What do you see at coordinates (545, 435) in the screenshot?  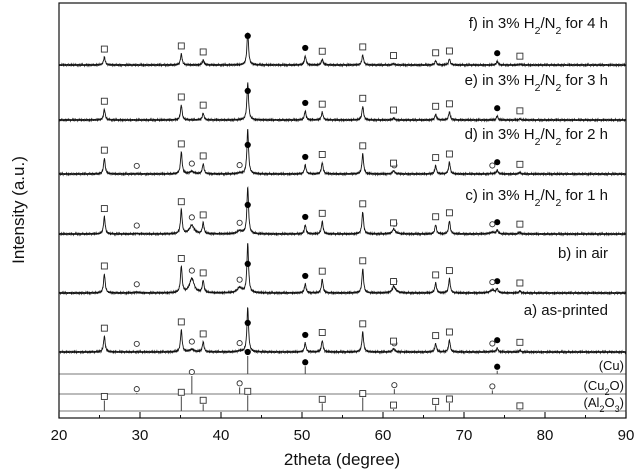 I see `x-tick-label: 80` at bounding box center [545, 435].